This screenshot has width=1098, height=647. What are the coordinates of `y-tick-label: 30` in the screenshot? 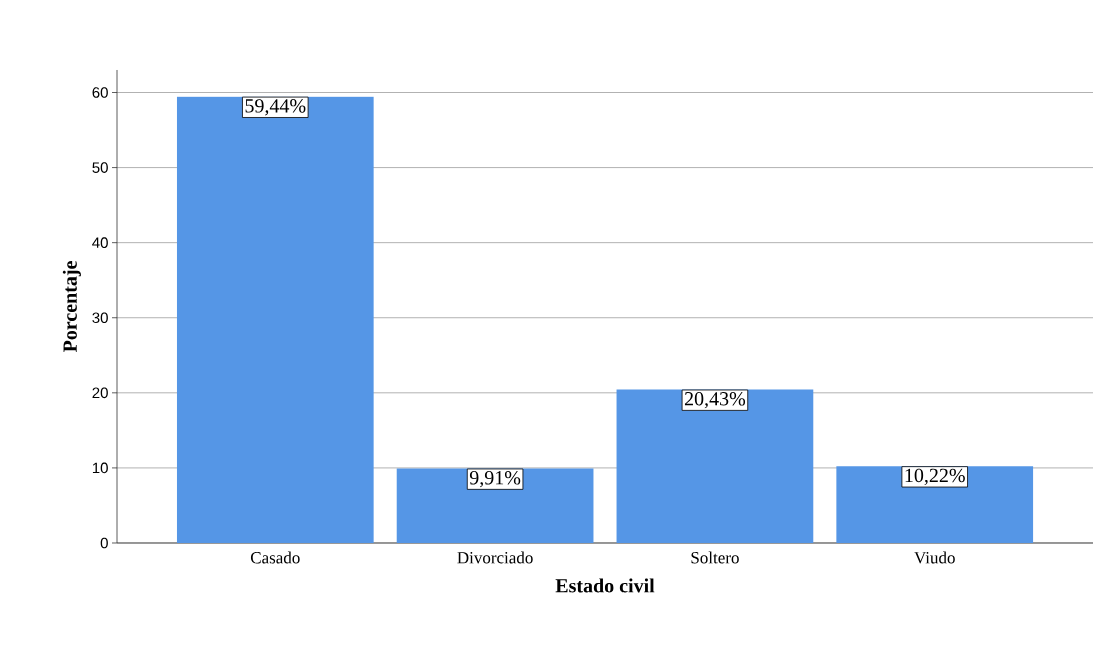 It's located at (100, 318).